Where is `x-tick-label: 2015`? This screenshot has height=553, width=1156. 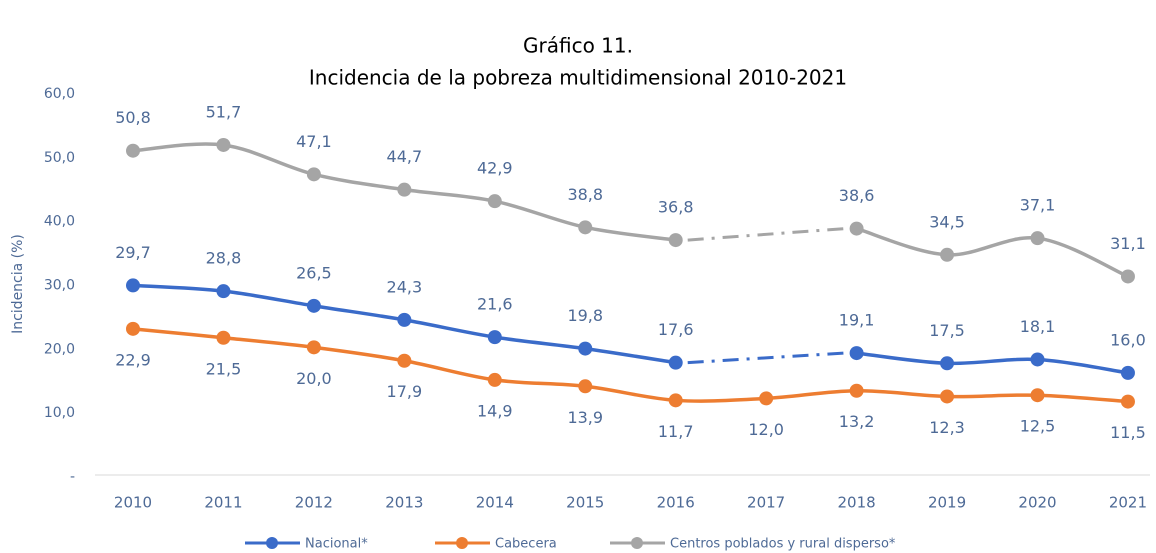 x-tick-label: 2015 is located at coordinates (585, 503).